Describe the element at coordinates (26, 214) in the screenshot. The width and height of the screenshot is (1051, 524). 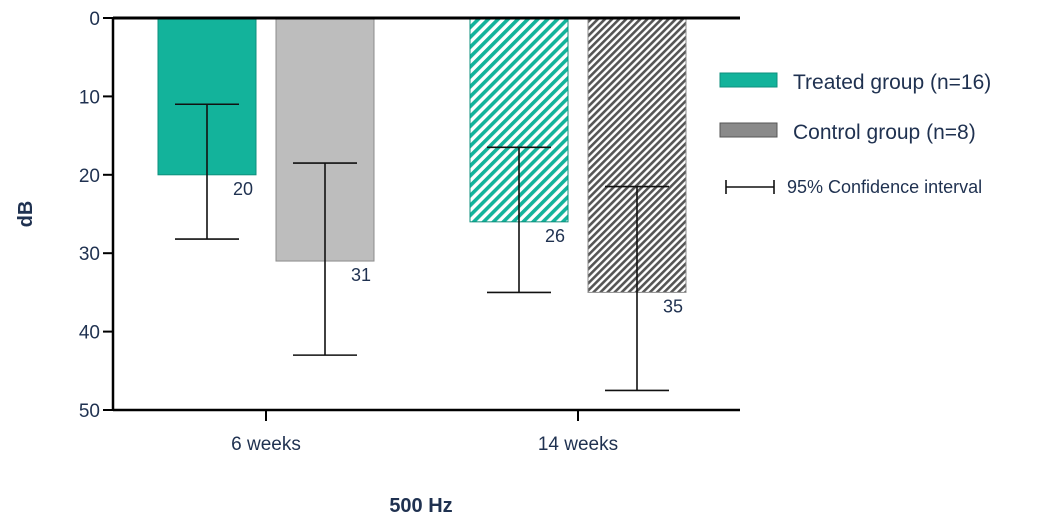
I see `y-axis-title: dB` at that location.